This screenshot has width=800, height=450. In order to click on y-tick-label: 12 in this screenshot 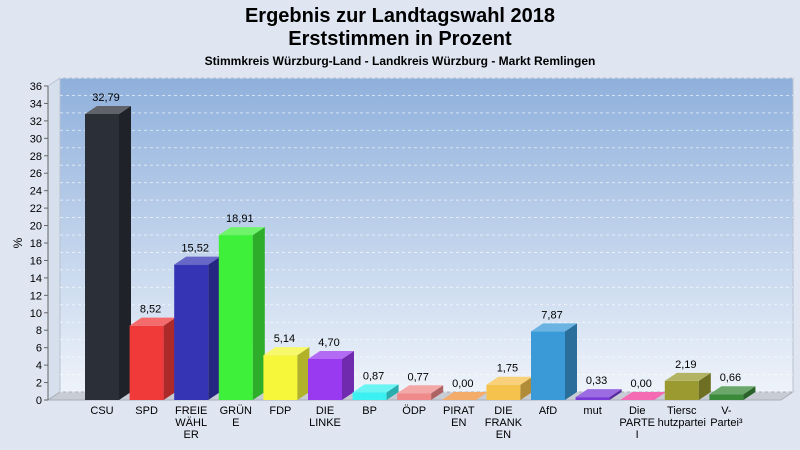, I will do `click(36, 296)`.